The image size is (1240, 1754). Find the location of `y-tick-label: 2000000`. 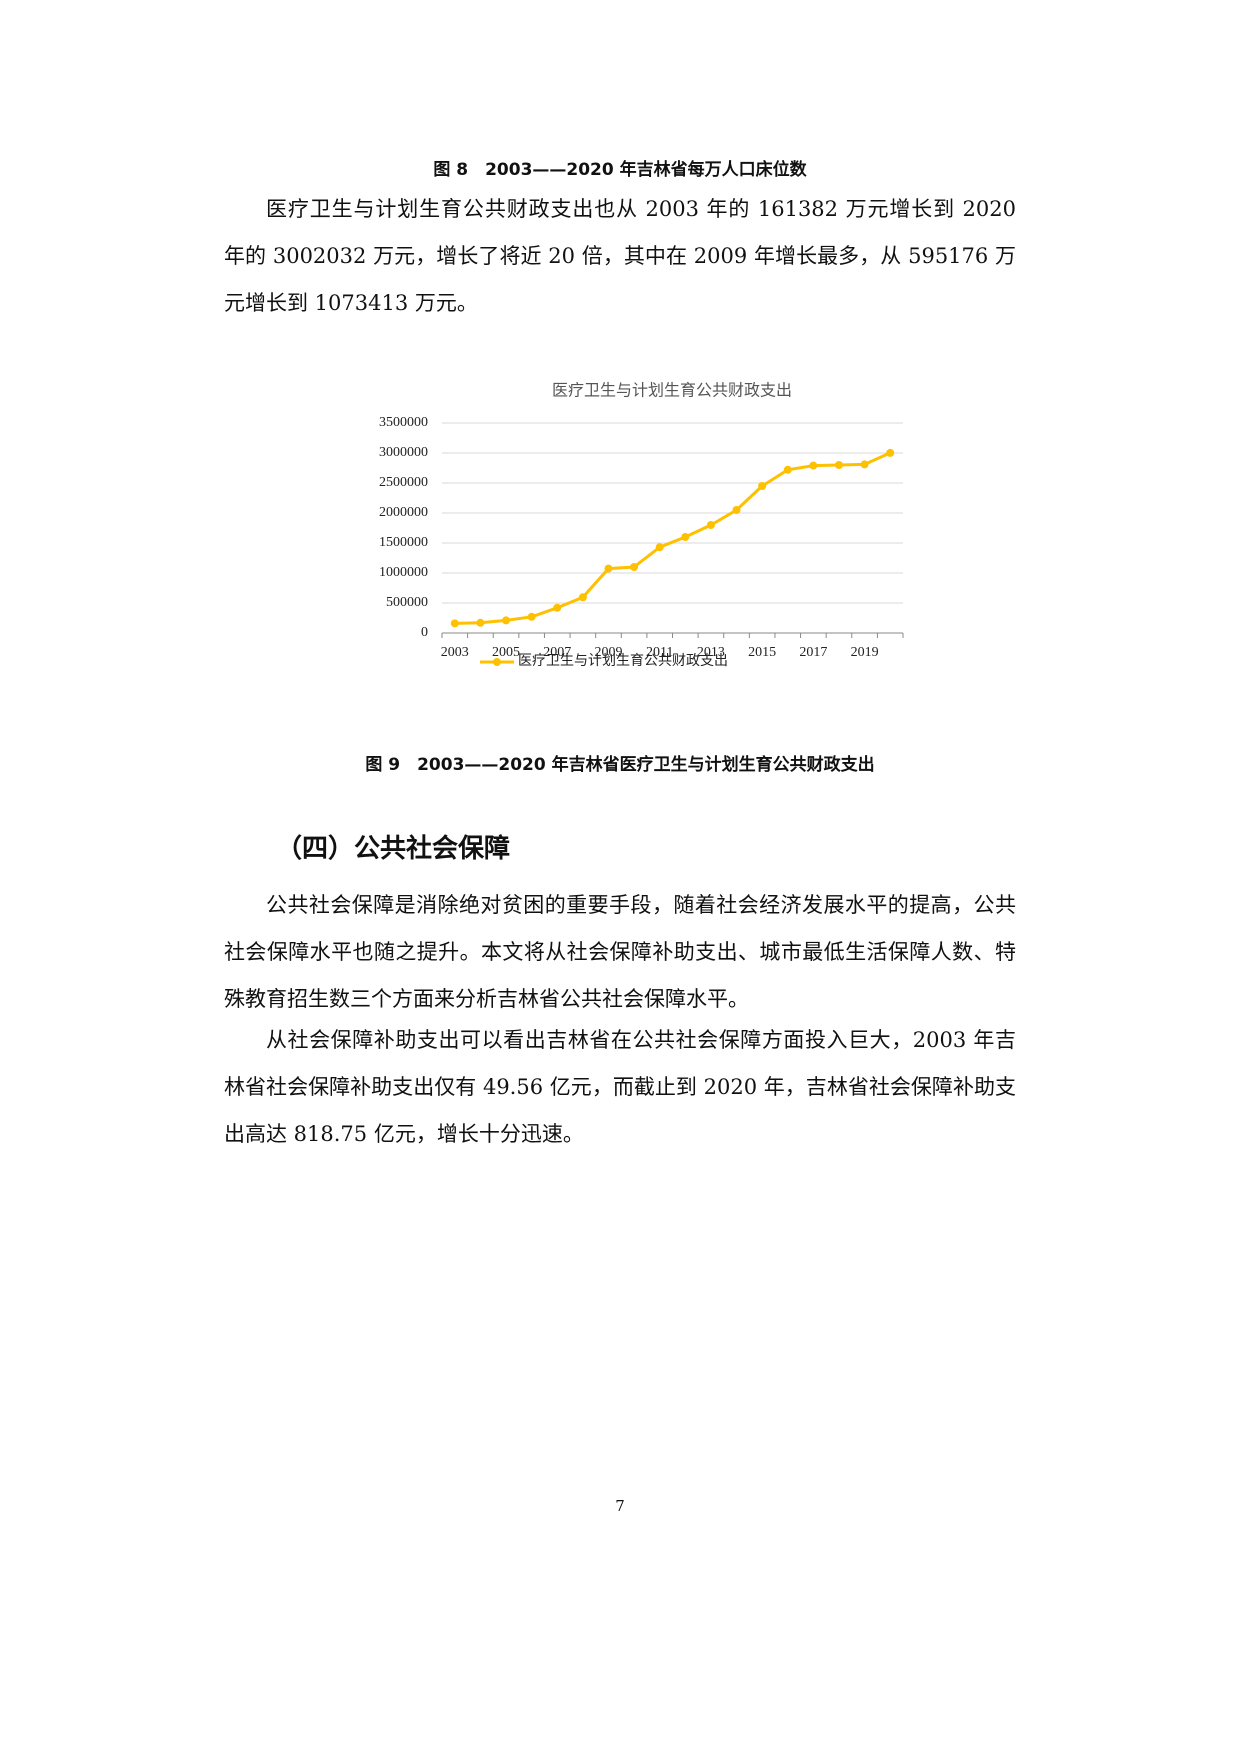

y-tick-label: 2000000 is located at coordinates (403, 512).